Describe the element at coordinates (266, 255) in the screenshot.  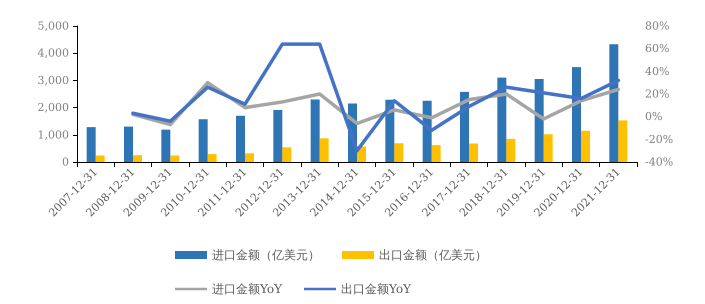
I see `legend-label: 进口金额（亿美元）` at that location.